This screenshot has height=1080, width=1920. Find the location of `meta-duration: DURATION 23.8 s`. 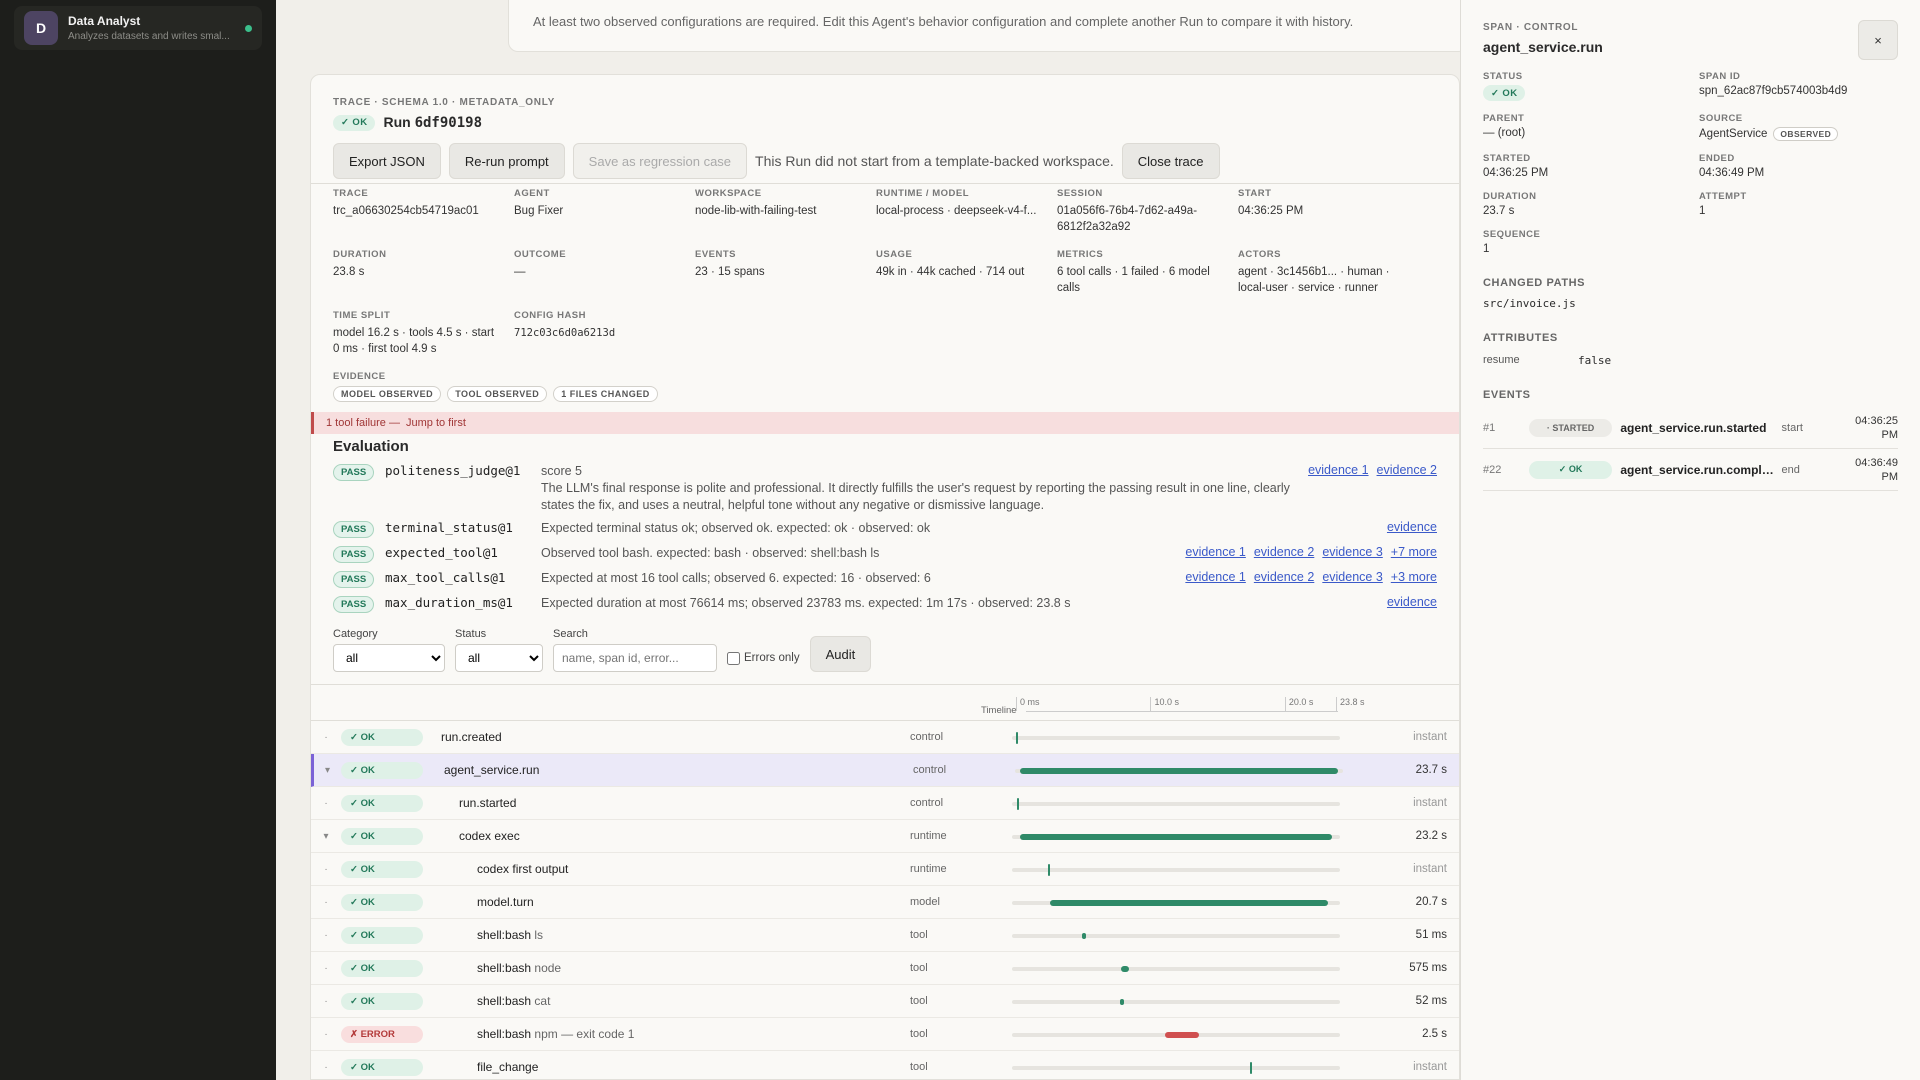

meta-duration: DURATION 23.8 s is located at coordinates (423, 279).